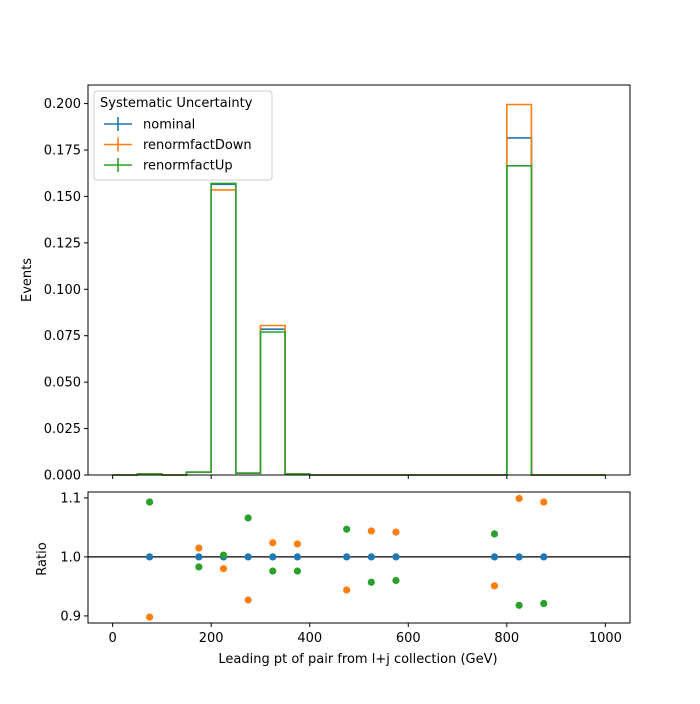 This screenshot has height=704, width=700. What do you see at coordinates (62, 429) in the screenshot?
I see `main-y-tick-label: 0.025` at bounding box center [62, 429].